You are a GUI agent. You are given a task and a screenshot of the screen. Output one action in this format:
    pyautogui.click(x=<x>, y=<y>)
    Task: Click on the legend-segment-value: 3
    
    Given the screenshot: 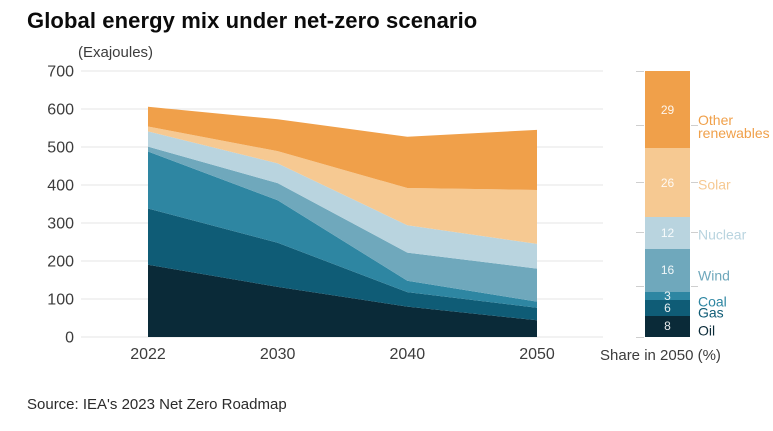 What is the action you would take?
    pyautogui.click(x=667, y=295)
    